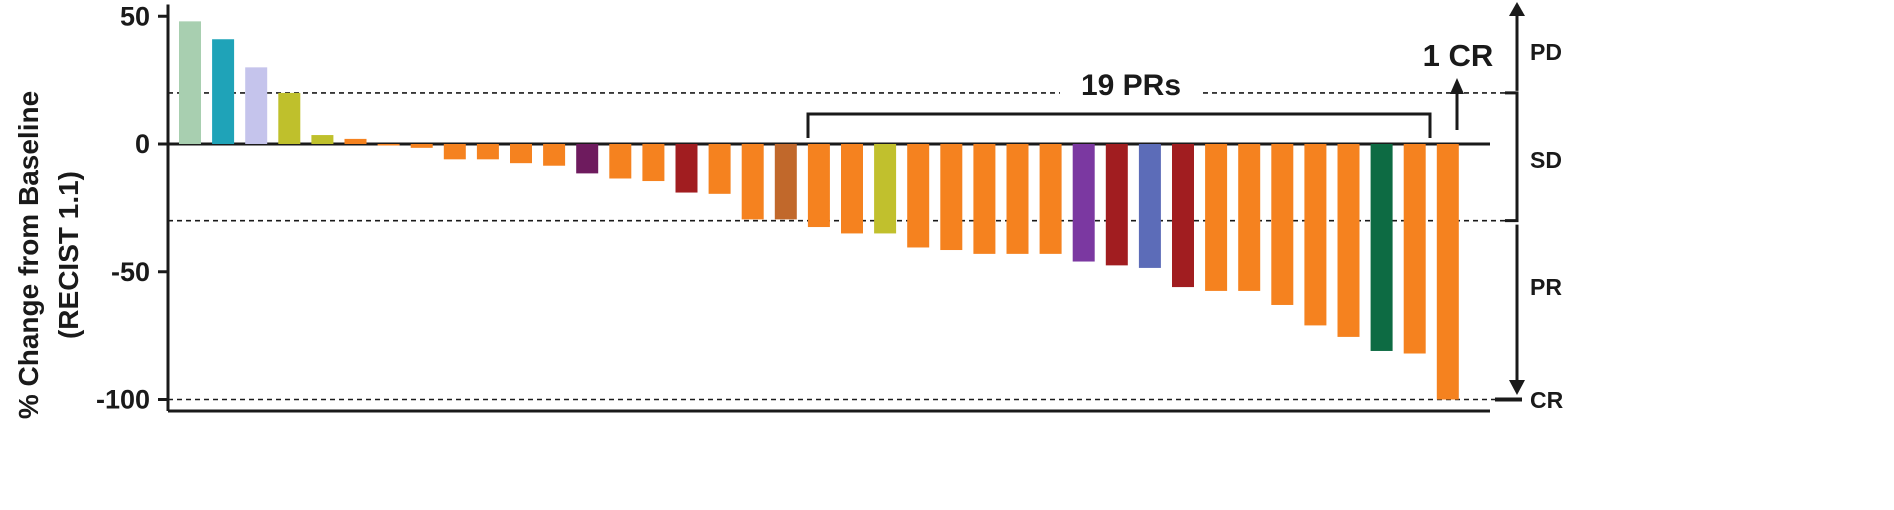  I want to click on cr-arrow-head, so click(1457, 86).